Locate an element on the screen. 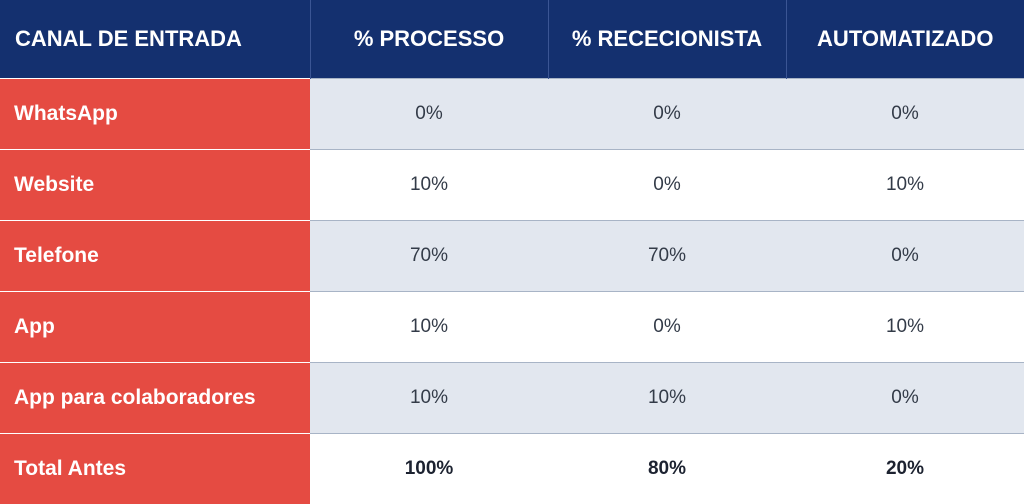 The width and height of the screenshot is (1024, 504). total-row: Total Antes 100% 80% 20% is located at coordinates (512, 469).